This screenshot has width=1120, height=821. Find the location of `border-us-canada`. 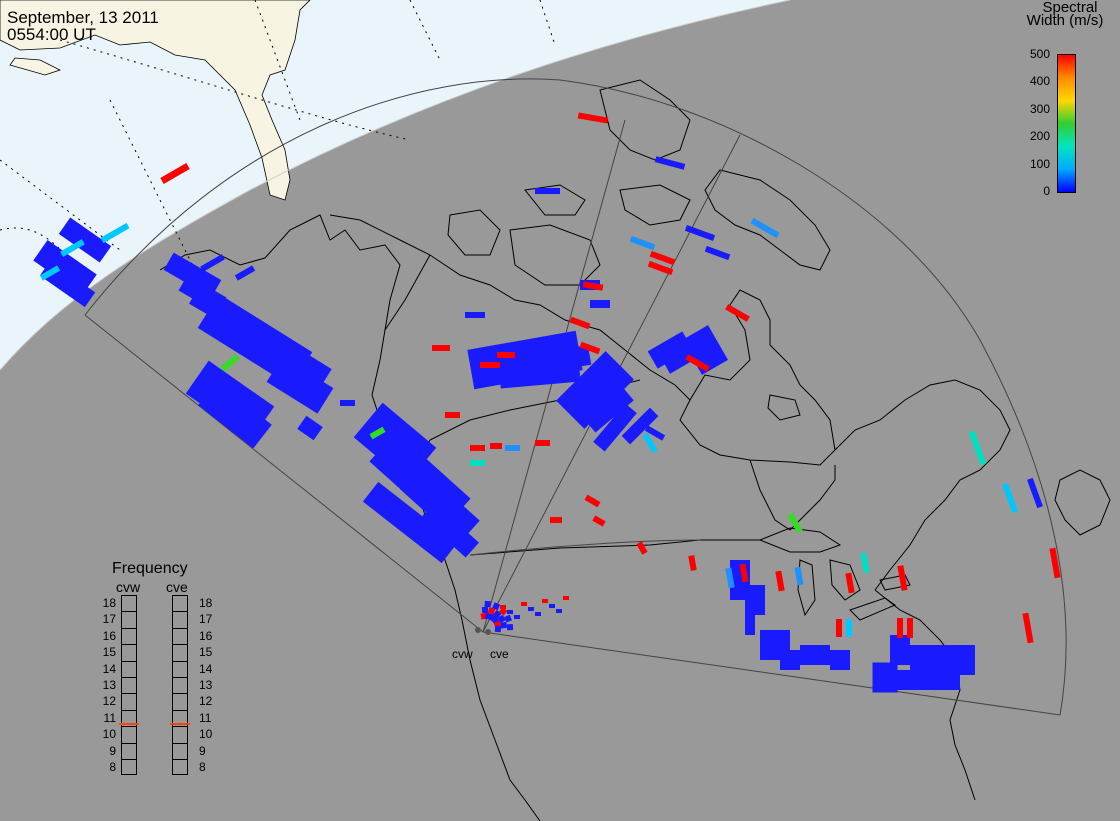

border-us-canada is located at coordinates (614, 547).